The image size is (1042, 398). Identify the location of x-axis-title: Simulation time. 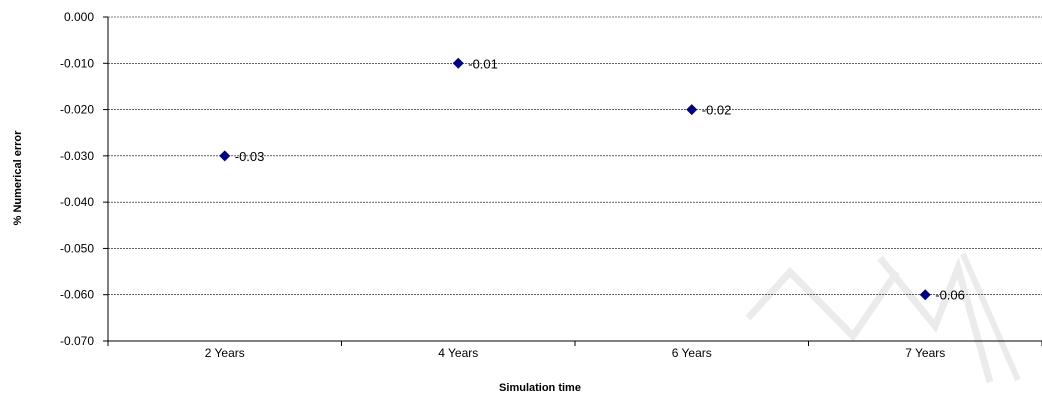
(540, 388).